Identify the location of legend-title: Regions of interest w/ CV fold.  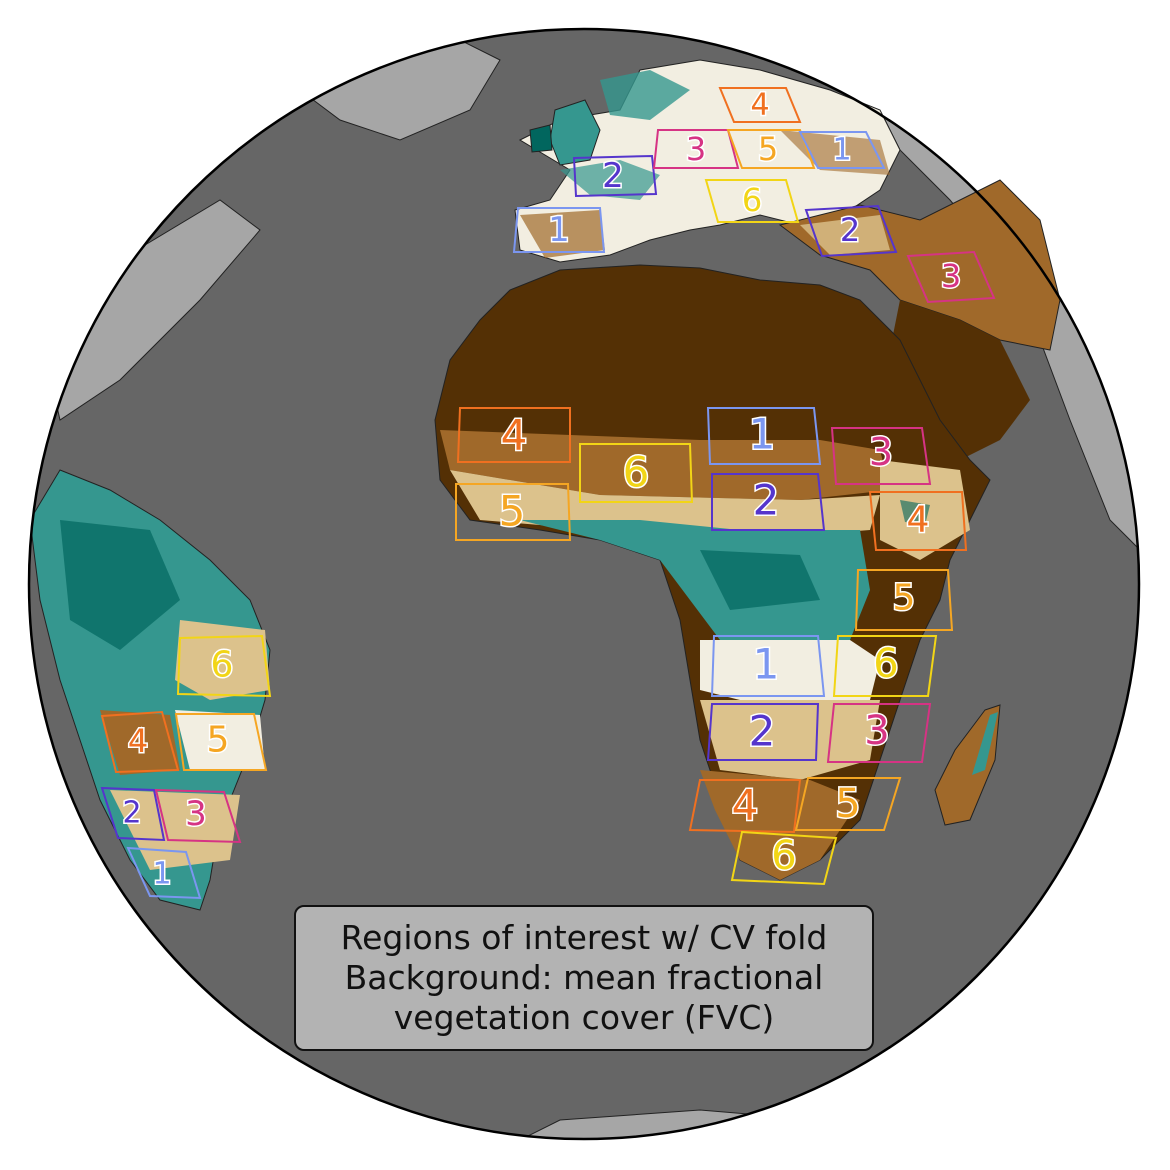
(584, 937).